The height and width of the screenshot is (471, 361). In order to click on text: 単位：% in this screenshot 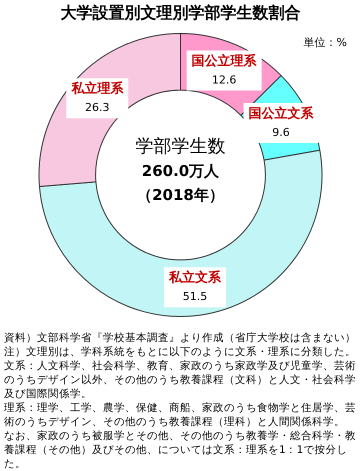, I will do `click(325, 42)`.